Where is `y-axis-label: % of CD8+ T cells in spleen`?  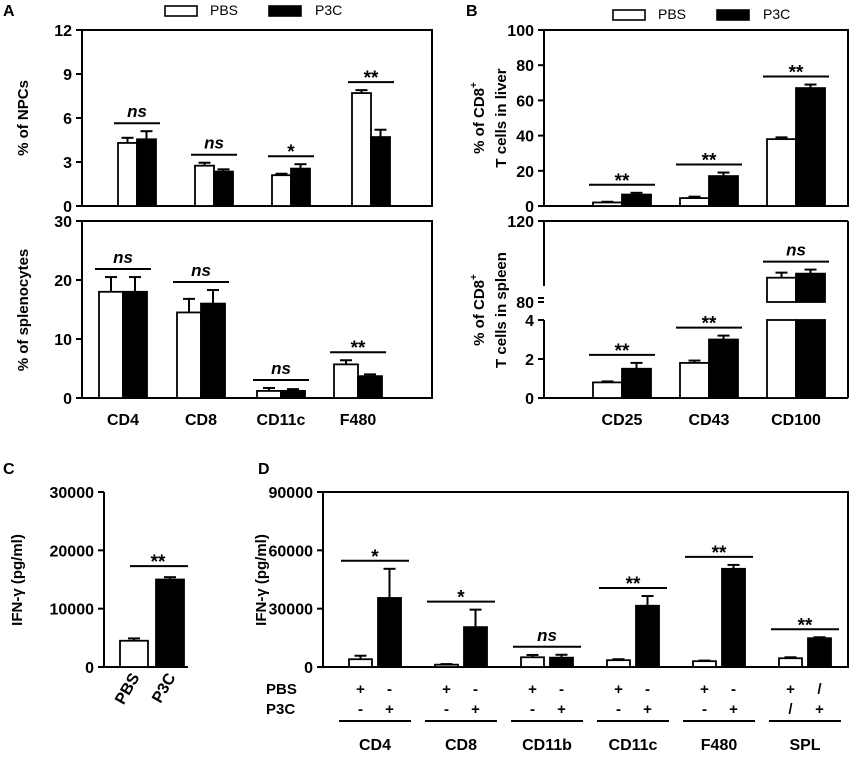
y-axis-label: % of CD8+ T cells in spleen is located at coordinates (489, 310).